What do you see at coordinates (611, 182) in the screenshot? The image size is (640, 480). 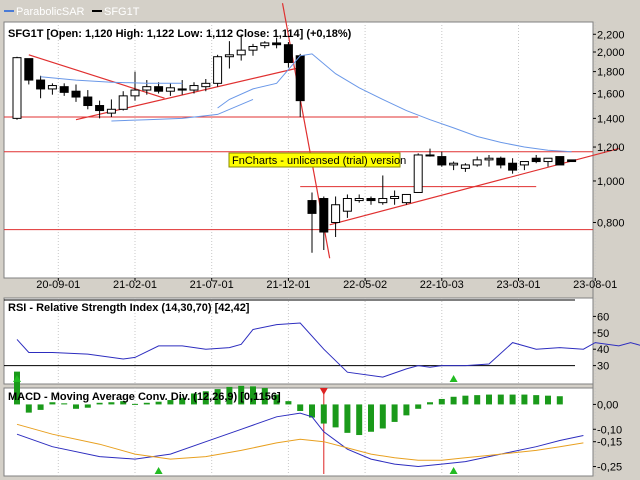 I see `price-y-label-1: 1,000` at bounding box center [611, 182].